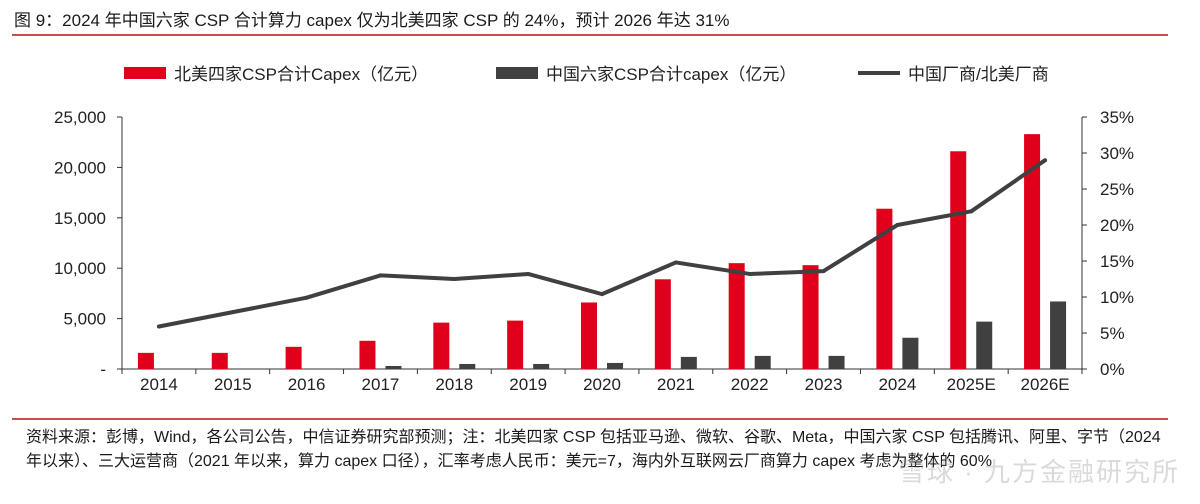 Image resolution: width=1200 pixels, height=504 pixels. What do you see at coordinates (1117, 153) in the screenshot?
I see `y-right-tick-label: 30%` at bounding box center [1117, 153].